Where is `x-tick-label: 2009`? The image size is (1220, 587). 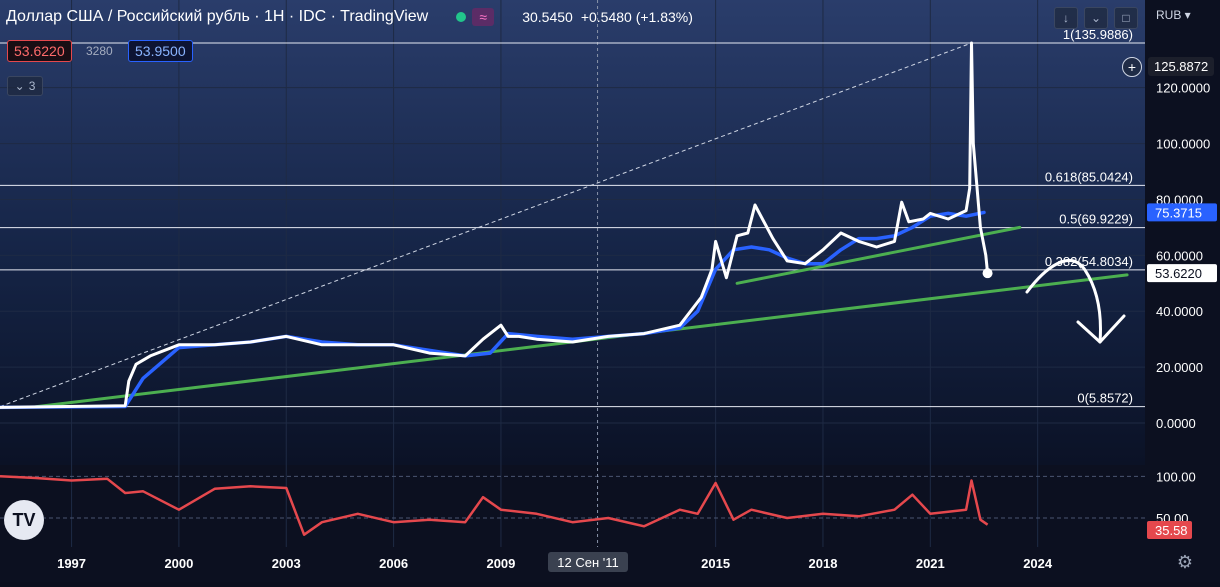
x-tick-label: 2009 is located at coordinates (500, 563).